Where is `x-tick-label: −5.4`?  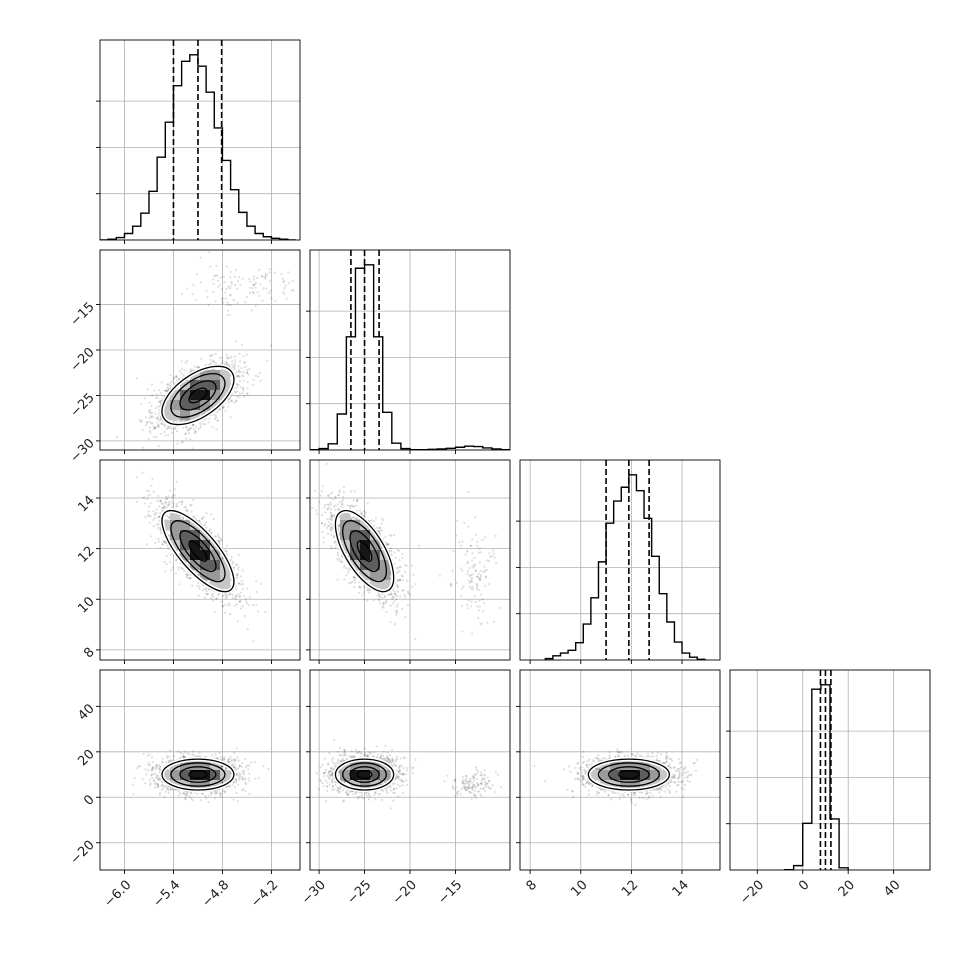 x-tick-label: −5.4 is located at coordinates (166, 894).